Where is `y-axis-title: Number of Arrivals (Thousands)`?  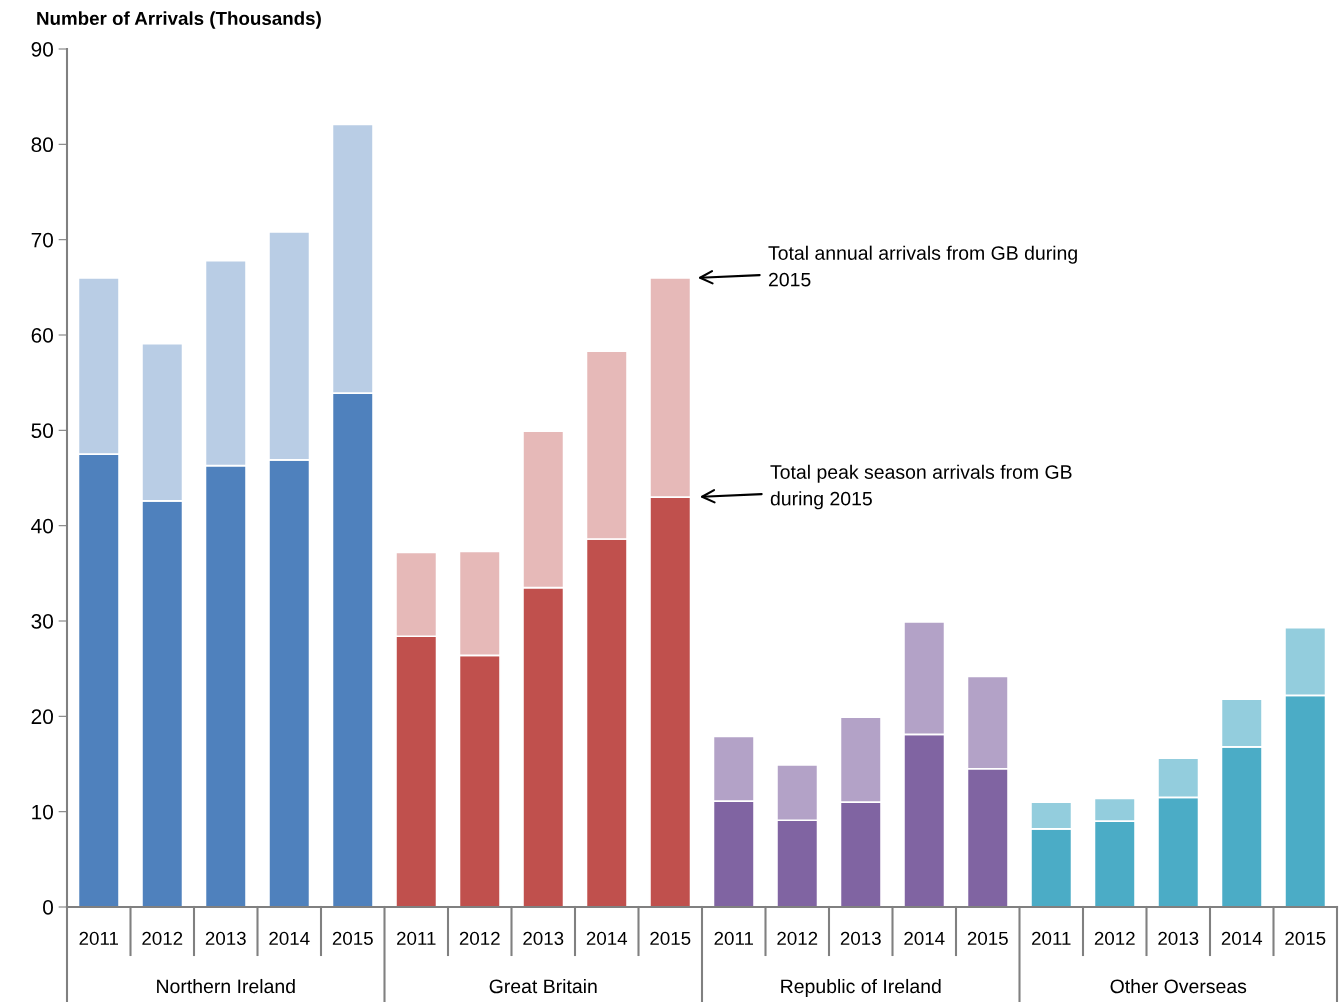
y-axis-title: Number of Arrivals (Thousands) is located at coordinates (179, 20).